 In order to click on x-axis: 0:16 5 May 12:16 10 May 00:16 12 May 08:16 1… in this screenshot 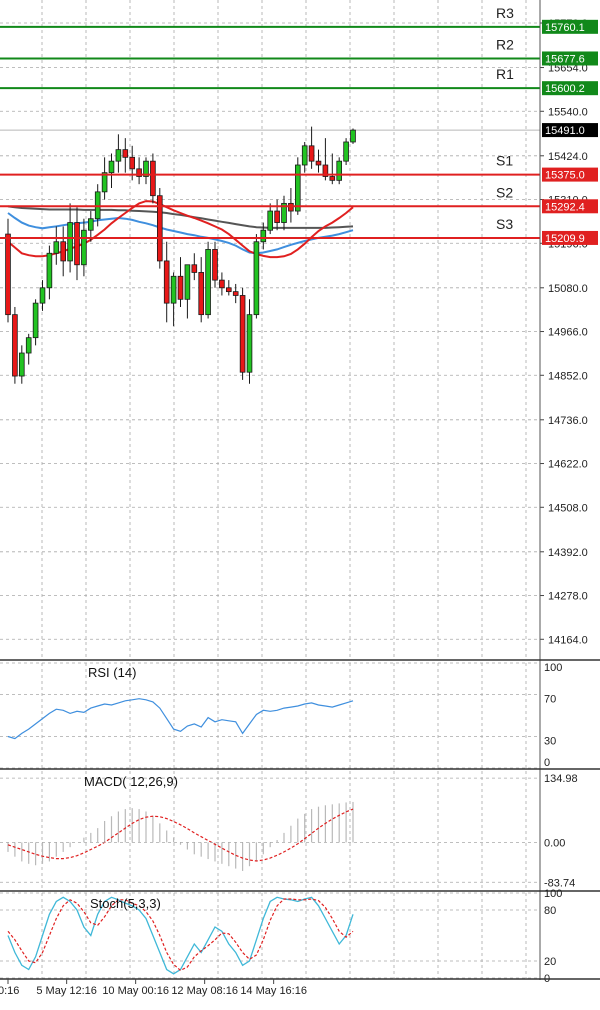, I will do `click(153, 988)`.